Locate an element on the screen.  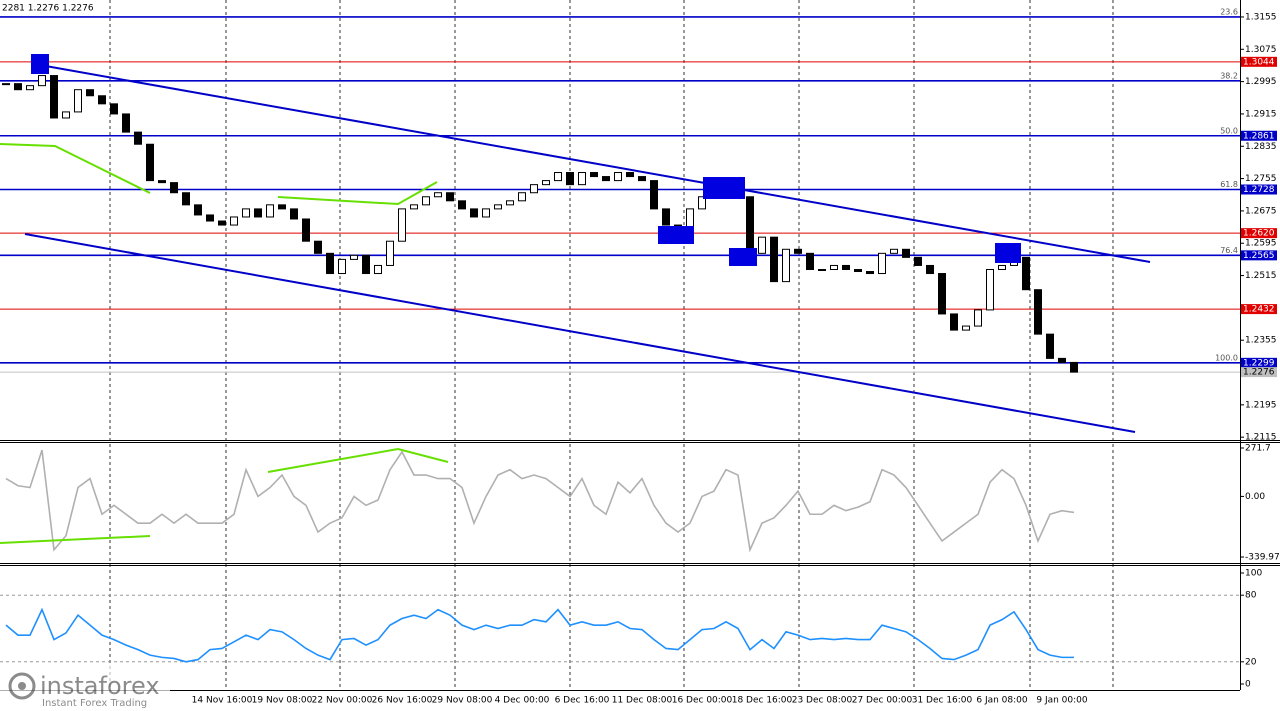
current-price-label: 1.2276 is located at coordinates (1259, 373).